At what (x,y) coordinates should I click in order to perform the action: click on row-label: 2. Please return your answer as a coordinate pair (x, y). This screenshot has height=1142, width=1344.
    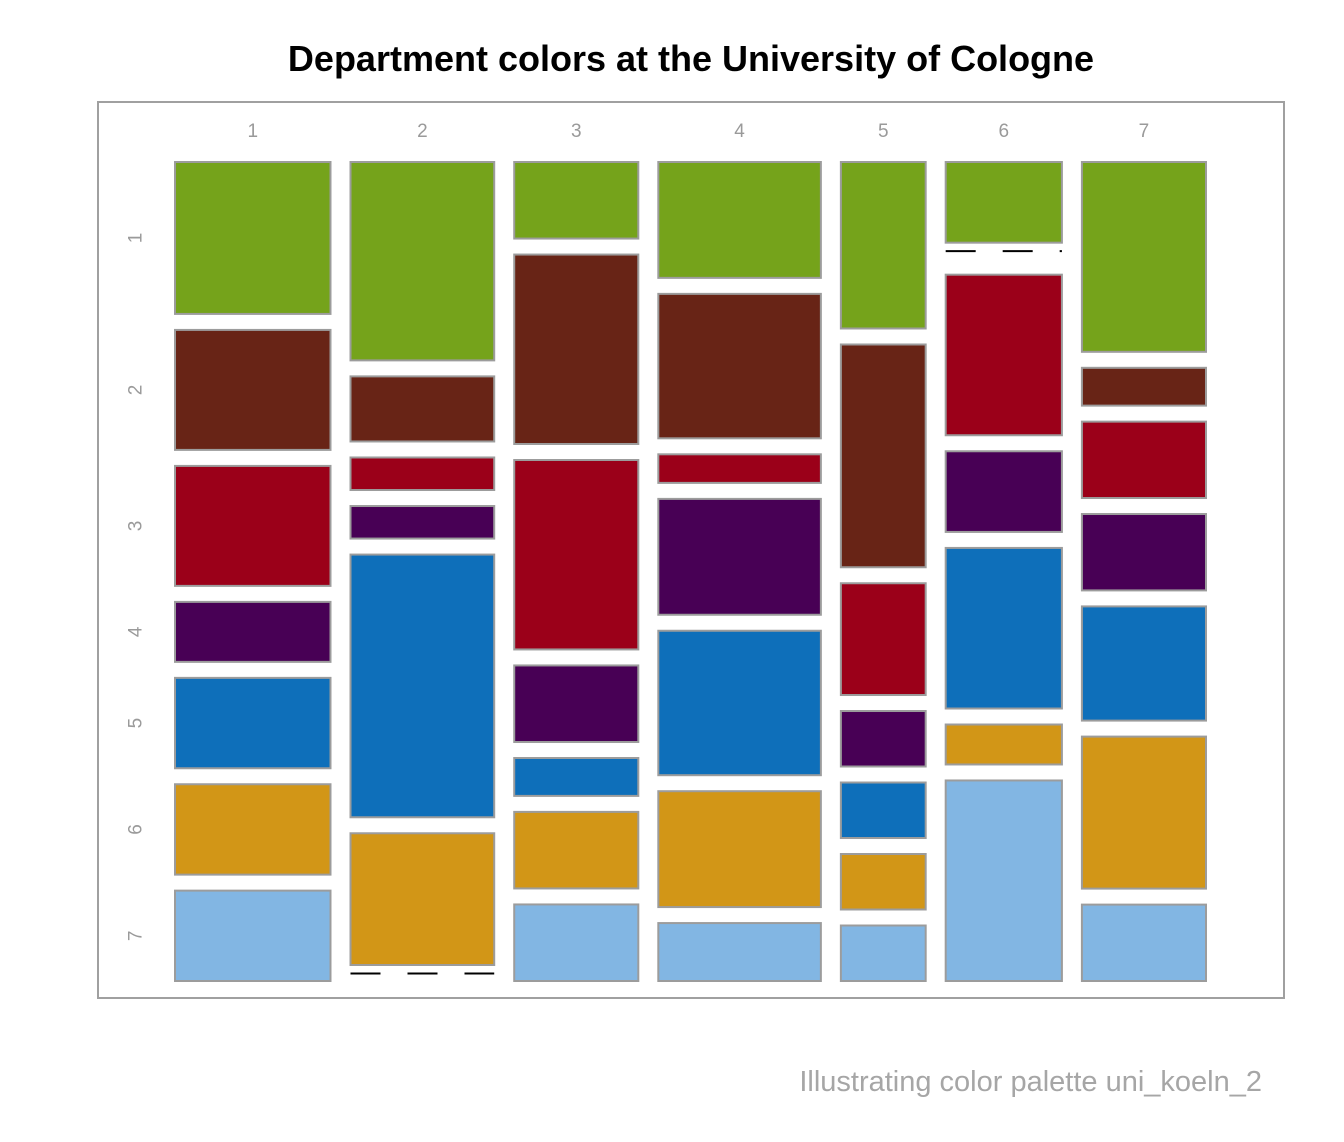
    Looking at the image, I should click on (136, 390).